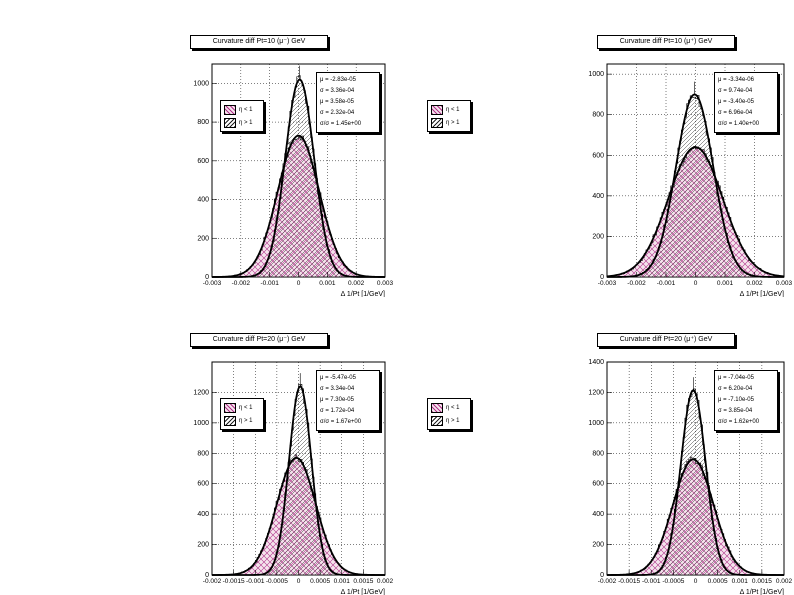 The image size is (794, 595). What do you see at coordinates (596, 362) in the screenshot?
I see `y-tick-label: 1400` at bounding box center [596, 362].